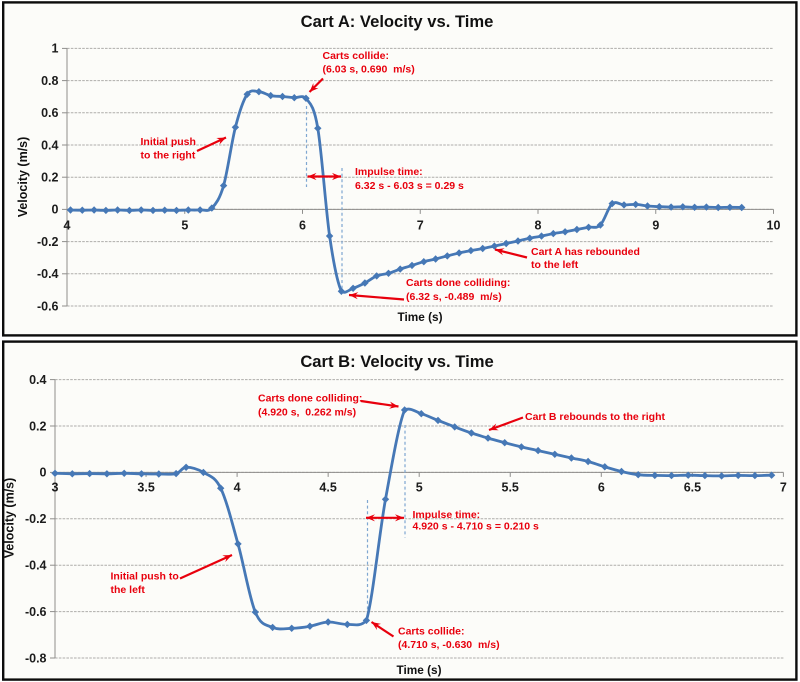  What do you see at coordinates (555, 265) in the screenshot?
I see `svg-text: to the left` at bounding box center [555, 265].